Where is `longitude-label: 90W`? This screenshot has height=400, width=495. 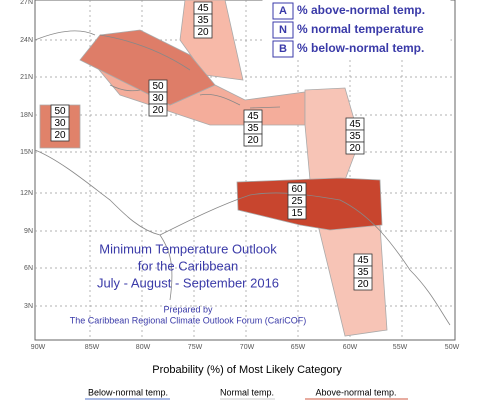
longitude-label: 90W is located at coordinates (38, 347).